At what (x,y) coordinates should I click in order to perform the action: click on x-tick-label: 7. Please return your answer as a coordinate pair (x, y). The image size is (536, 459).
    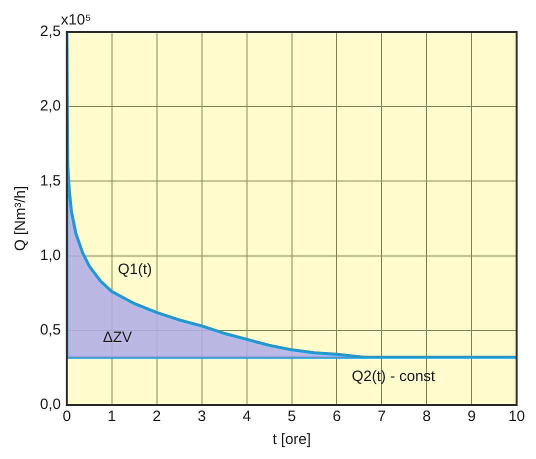
    Looking at the image, I should click on (382, 417).